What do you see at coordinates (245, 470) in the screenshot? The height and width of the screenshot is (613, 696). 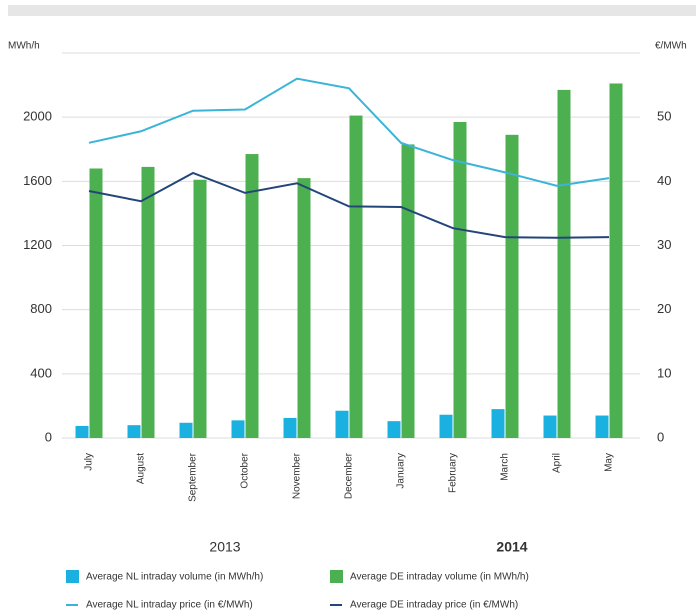 I see `x-tick-label: October` at bounding box center [245, 470].